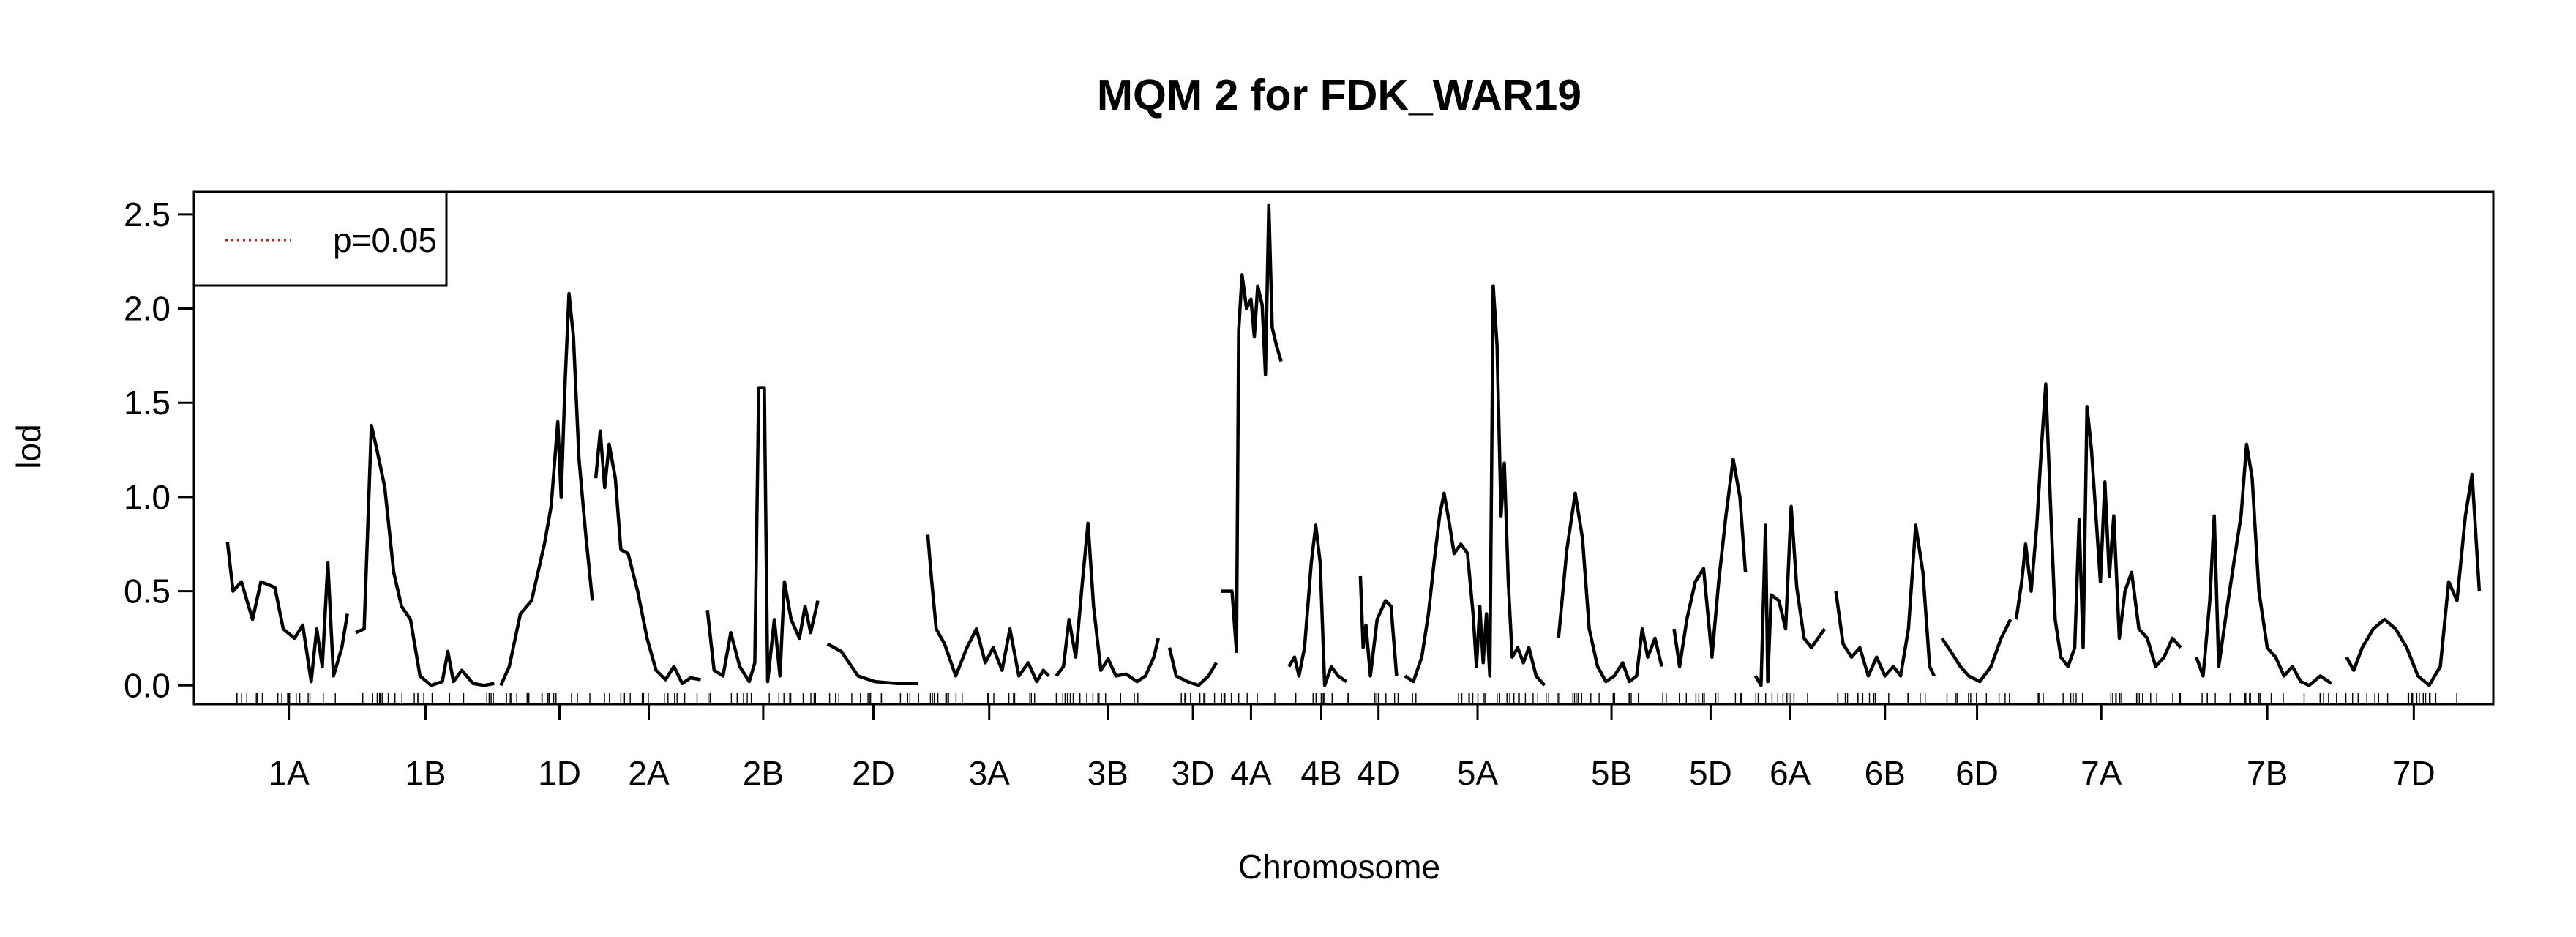 Image resolution: width=2576 pixels, height=937 pixels. Describe the element at coordinates (1978, 698) in the screenshot. I see `marker-rug-6D` at that location.